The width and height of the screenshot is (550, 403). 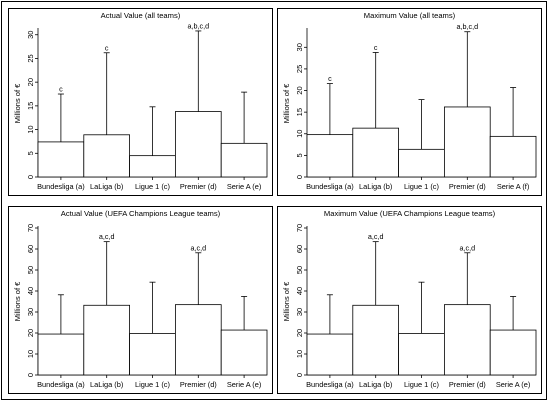 What do you see at coordinates (513, 186) in the screenshot?
I see `category-label: Serie A (f)` at bounding box center [513, 186].